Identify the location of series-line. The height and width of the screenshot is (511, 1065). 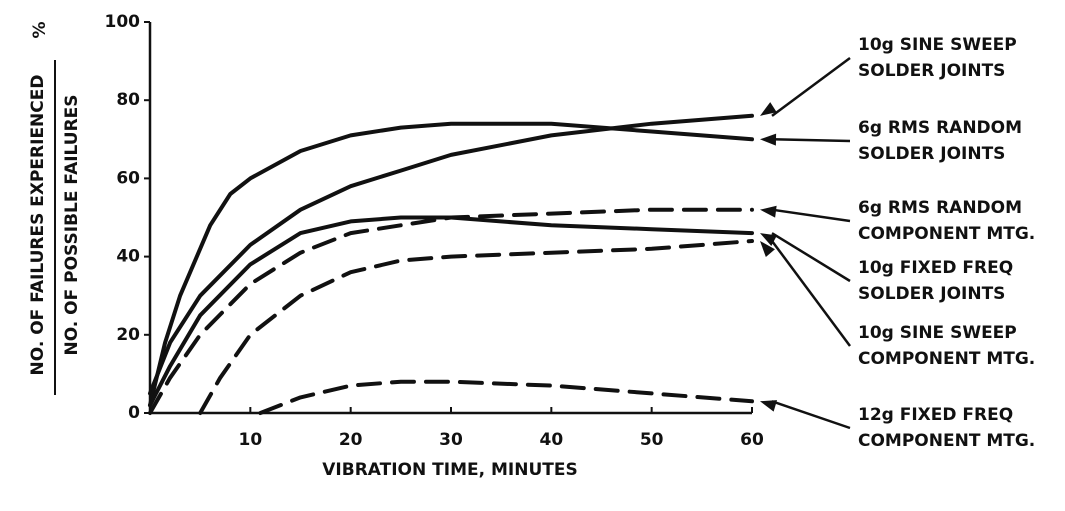
(506, 397).